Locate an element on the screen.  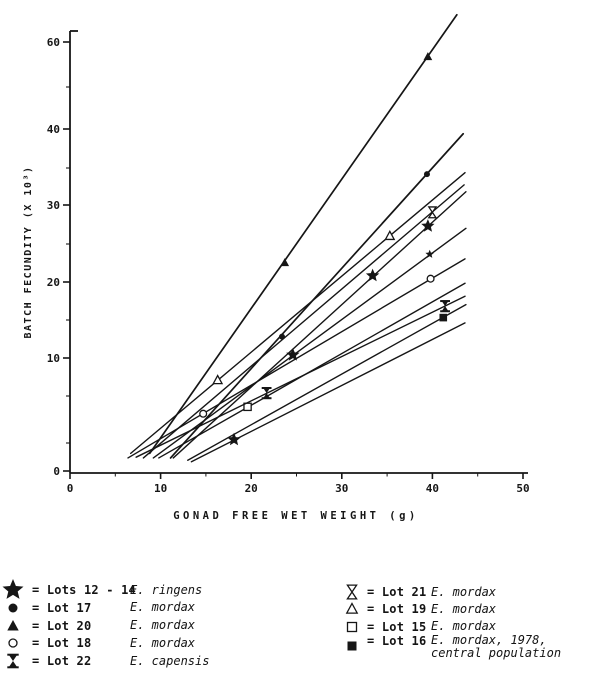
filled-hourglass-icon is located at coordinates (17, 661).